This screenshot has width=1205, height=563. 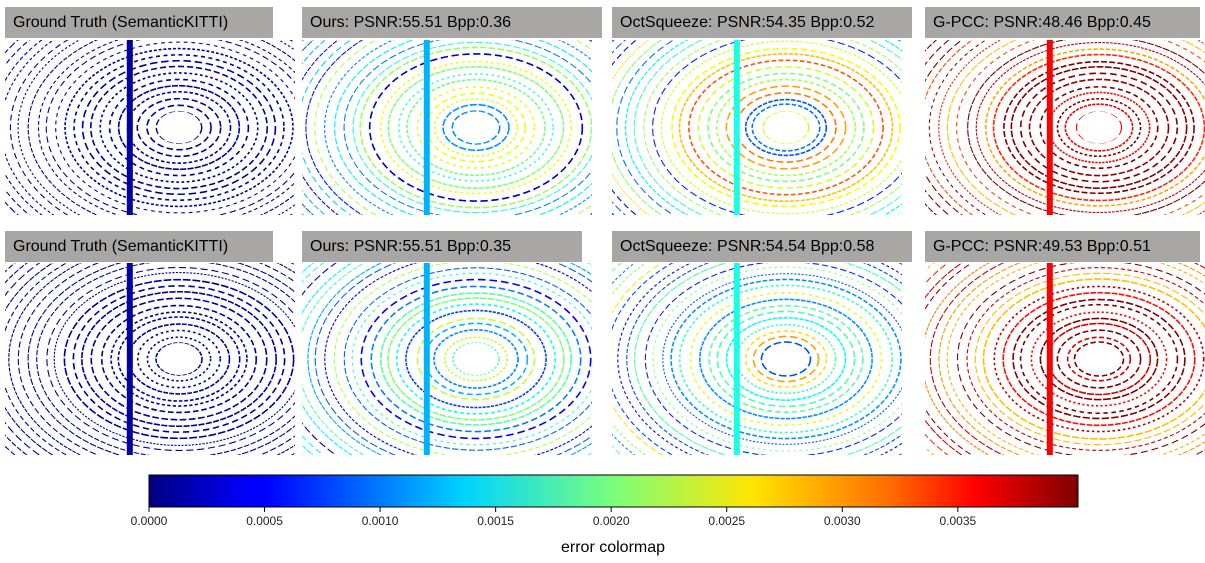 I want to click on tick-label: 0.0010, so click(x=380, y=521).